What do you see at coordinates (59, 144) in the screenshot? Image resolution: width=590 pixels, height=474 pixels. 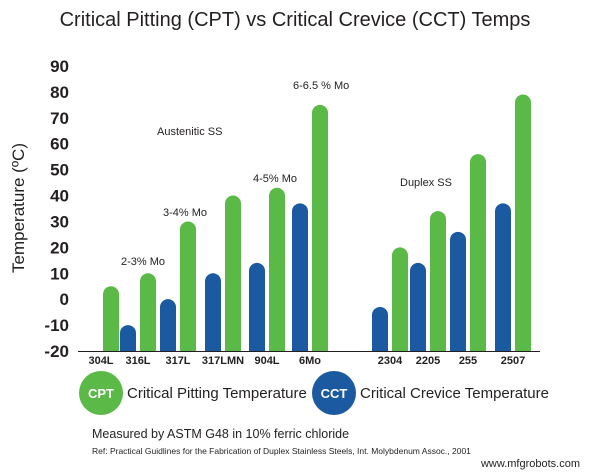 I see `y-tick-label: 60` at bounding box center [59, 144].